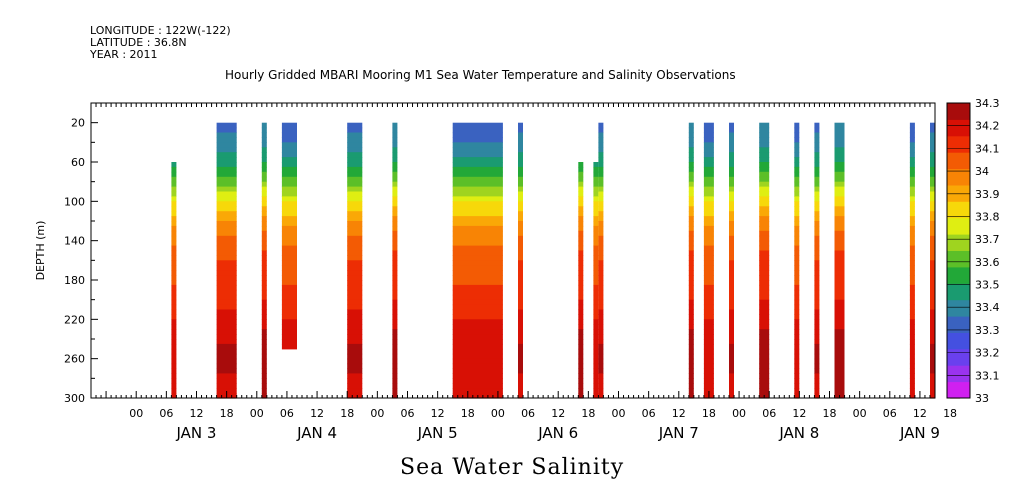 The width and height of the screenshot is (1009, 504). What do you see at coordinates (932, 260) in the screenshot?
I see `observation-column` at bounding box center [932, 260].